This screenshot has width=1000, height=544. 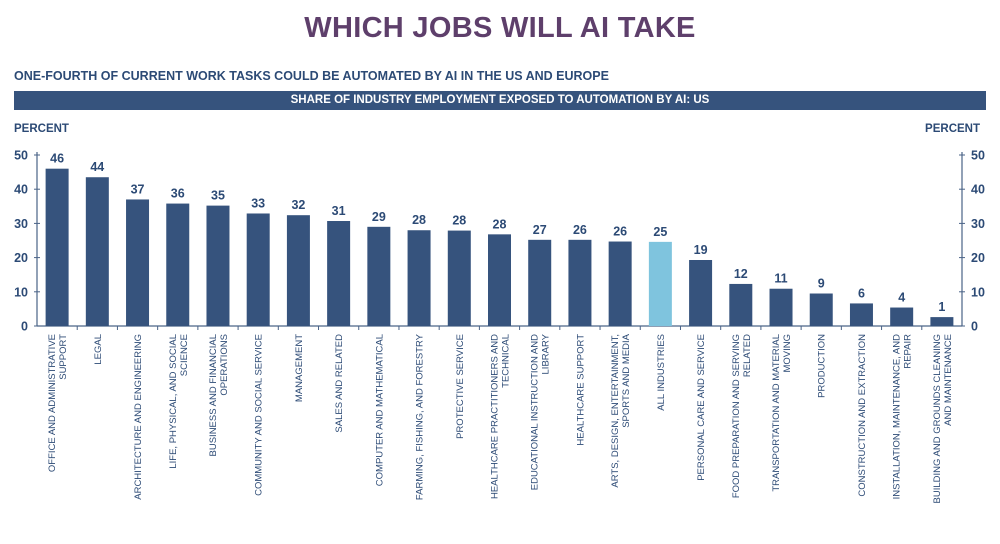 I want to click on category-label: LIFE, PHYSICAL, AND SOCIAL SCIENCE, so click(x=179, y=401).